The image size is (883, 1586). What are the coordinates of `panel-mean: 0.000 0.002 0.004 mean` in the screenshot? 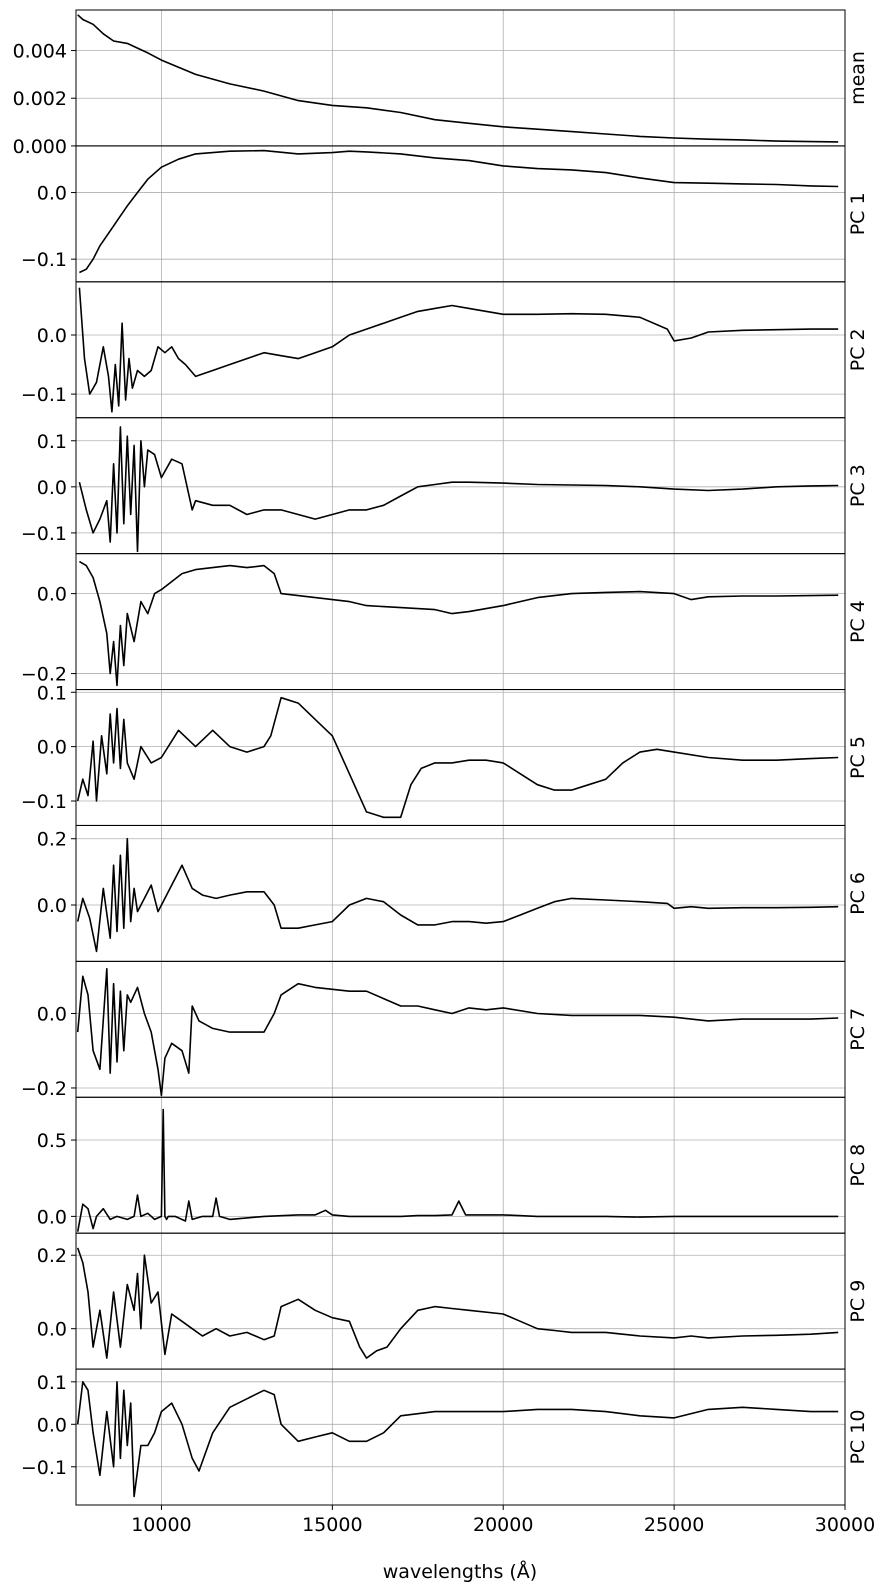 It's located at (441, 83).